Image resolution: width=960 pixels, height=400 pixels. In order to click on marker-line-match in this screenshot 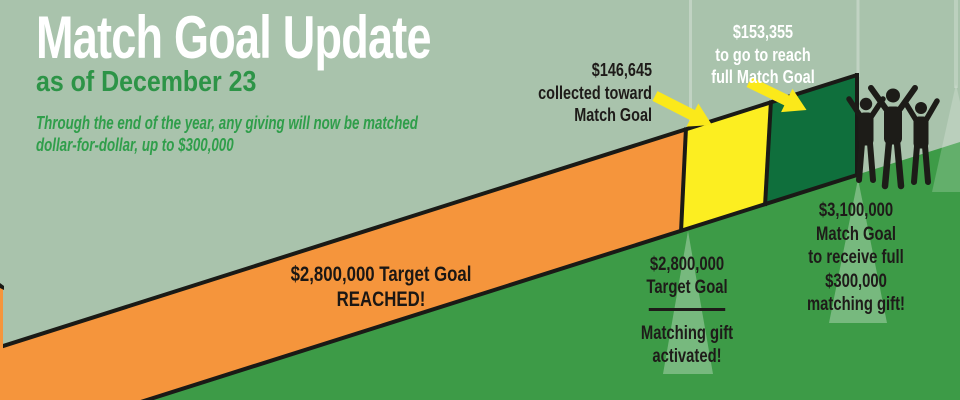, I will do `click(858, 38)`.